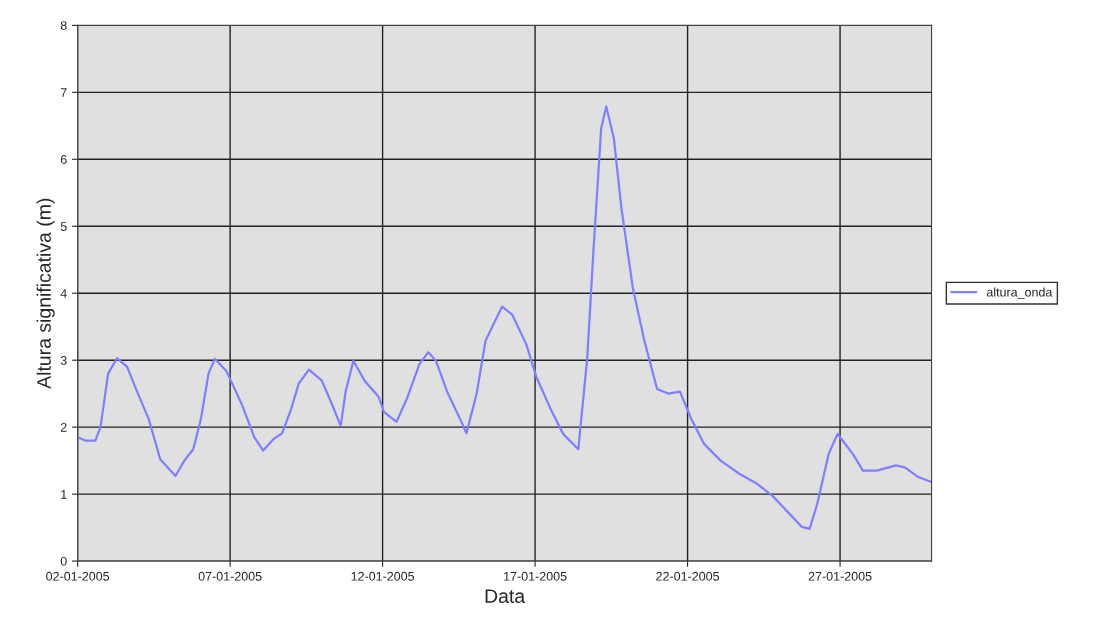  Describe the element at coordinates (78, 576) in the screenshot. I see `x-tick-label: 02-01-2005` at that location.